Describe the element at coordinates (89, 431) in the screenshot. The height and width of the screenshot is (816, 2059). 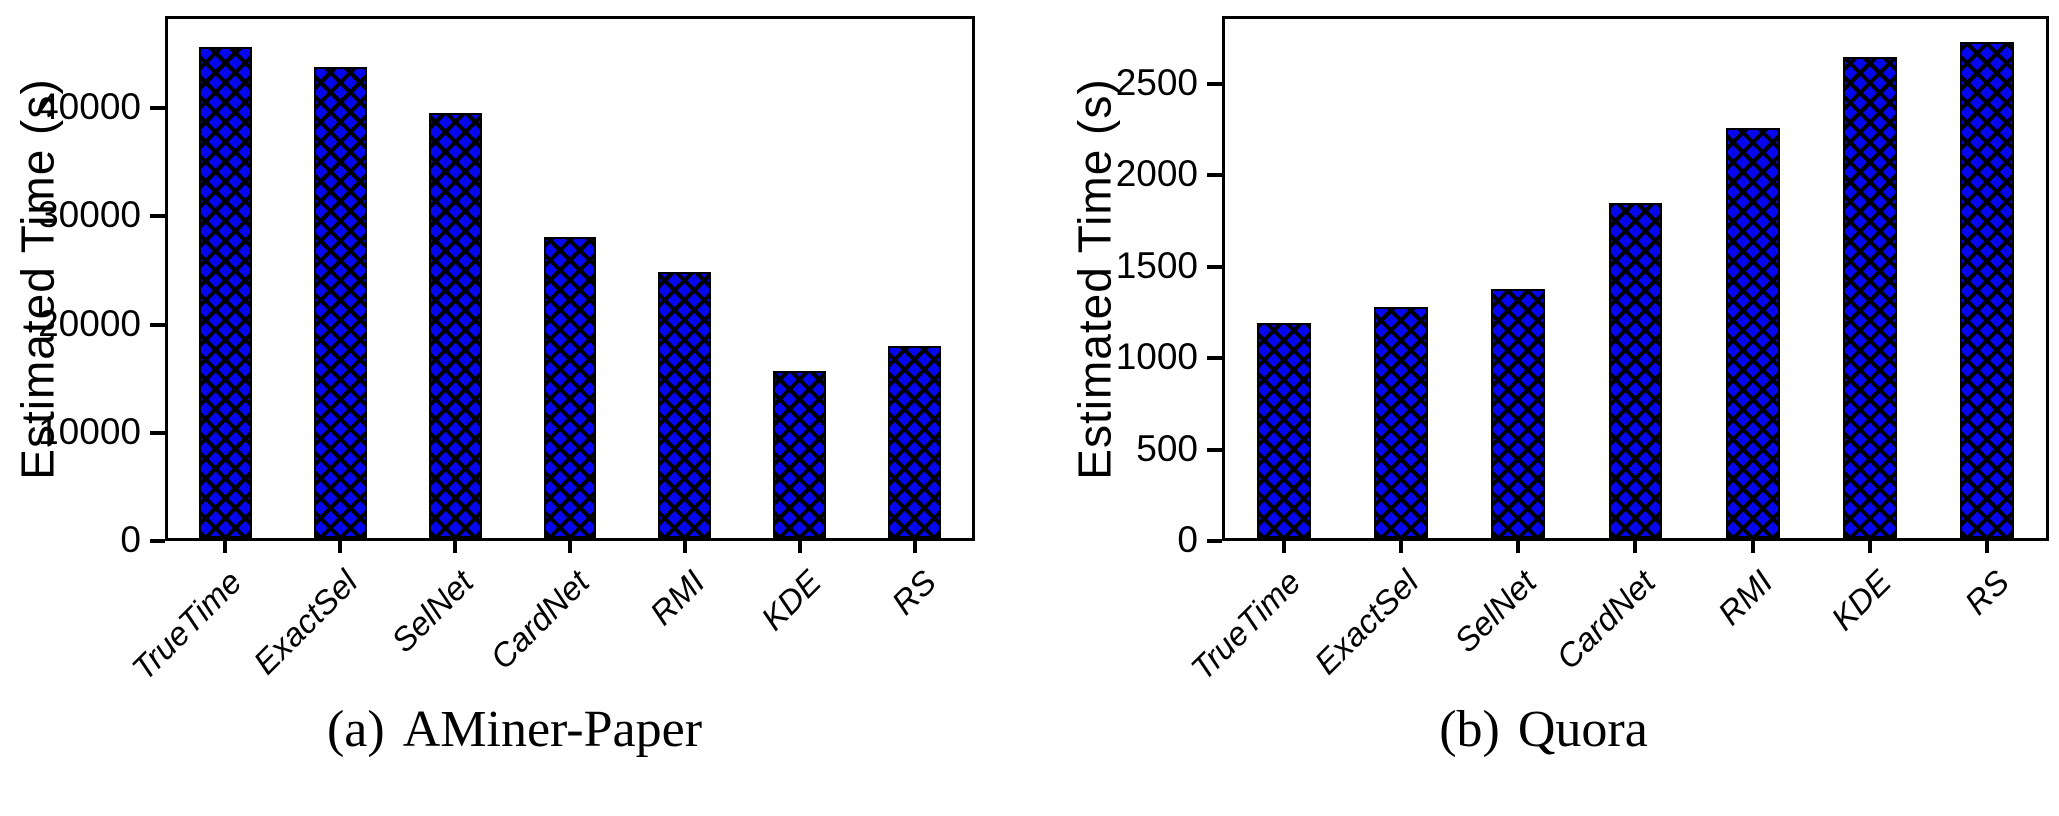
I see `y-tick-label: 10000` at that location.